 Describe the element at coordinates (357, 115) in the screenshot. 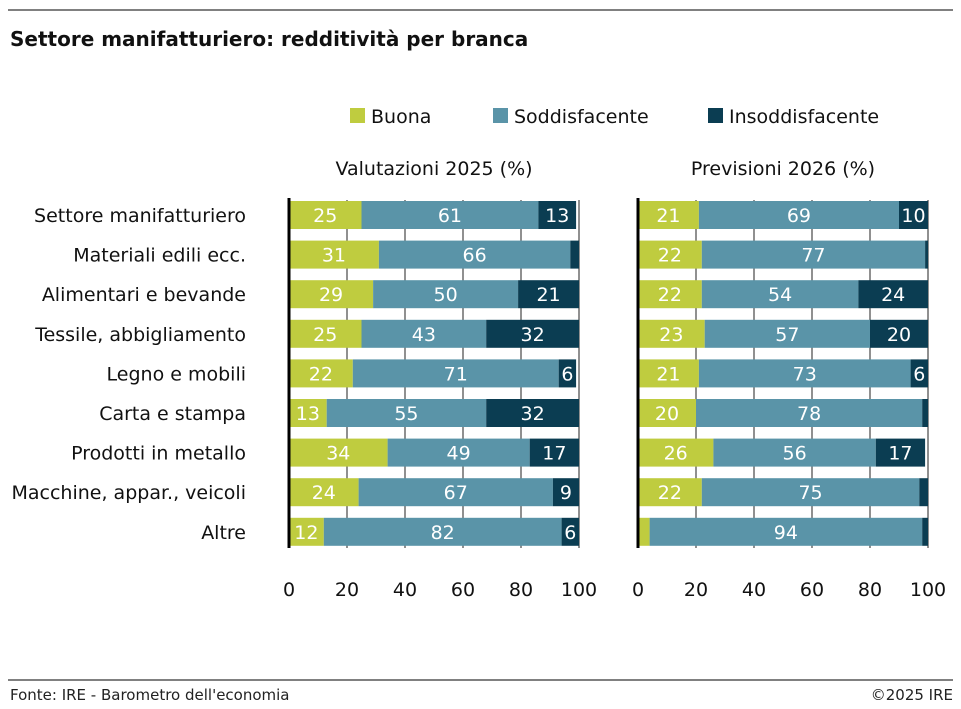

I see `legend-swatch-buona` at that location.